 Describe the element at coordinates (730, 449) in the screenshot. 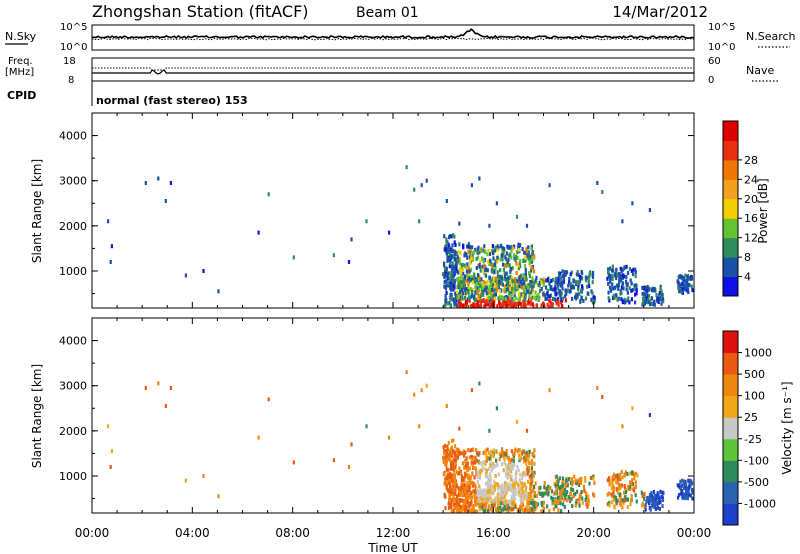

I see `velocity-cbar-swatch` at that location.